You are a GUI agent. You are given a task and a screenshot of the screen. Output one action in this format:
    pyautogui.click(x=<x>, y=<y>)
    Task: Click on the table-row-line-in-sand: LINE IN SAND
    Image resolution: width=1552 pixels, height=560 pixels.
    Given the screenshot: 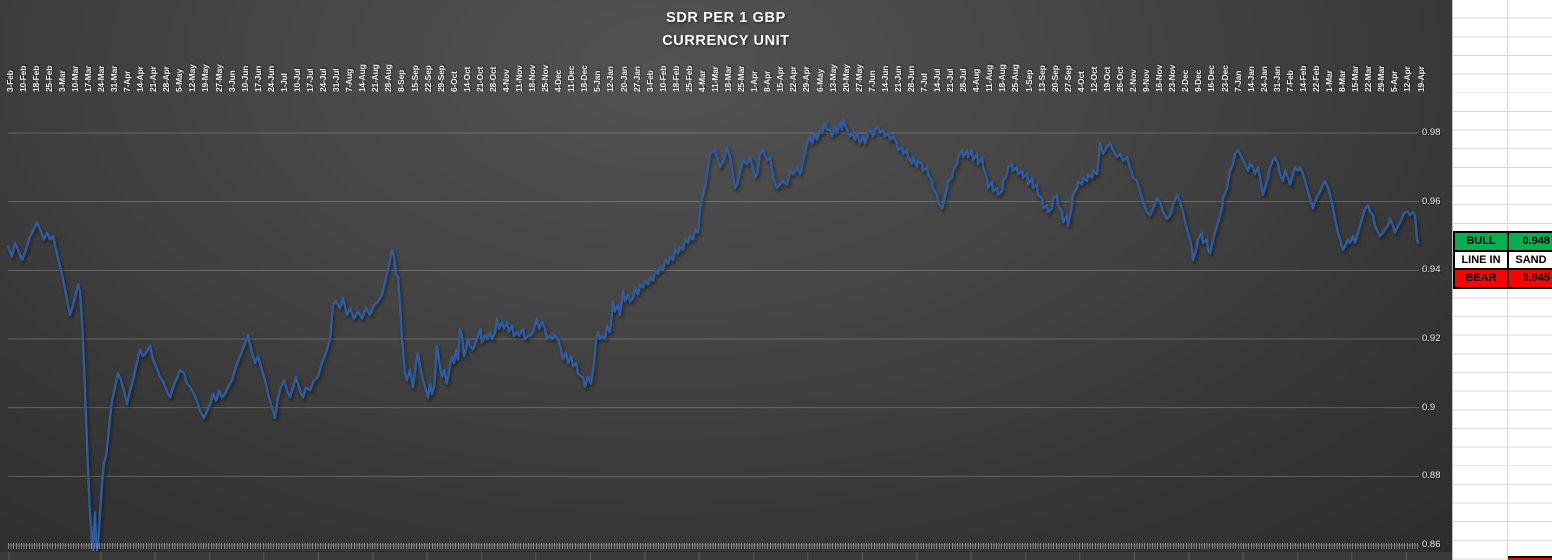 What is the action you would take?
    pyautogui.click(x=1503, y=260)
    